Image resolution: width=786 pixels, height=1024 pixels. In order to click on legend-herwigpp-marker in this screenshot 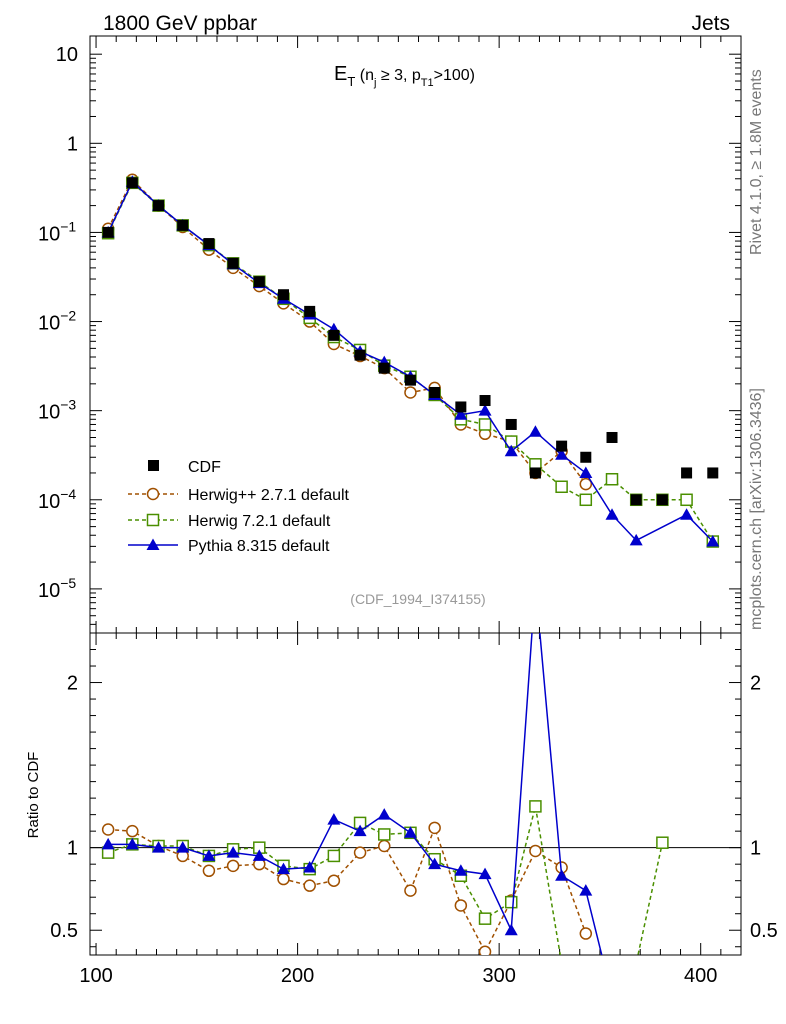, I will do `click(153, 494)`.